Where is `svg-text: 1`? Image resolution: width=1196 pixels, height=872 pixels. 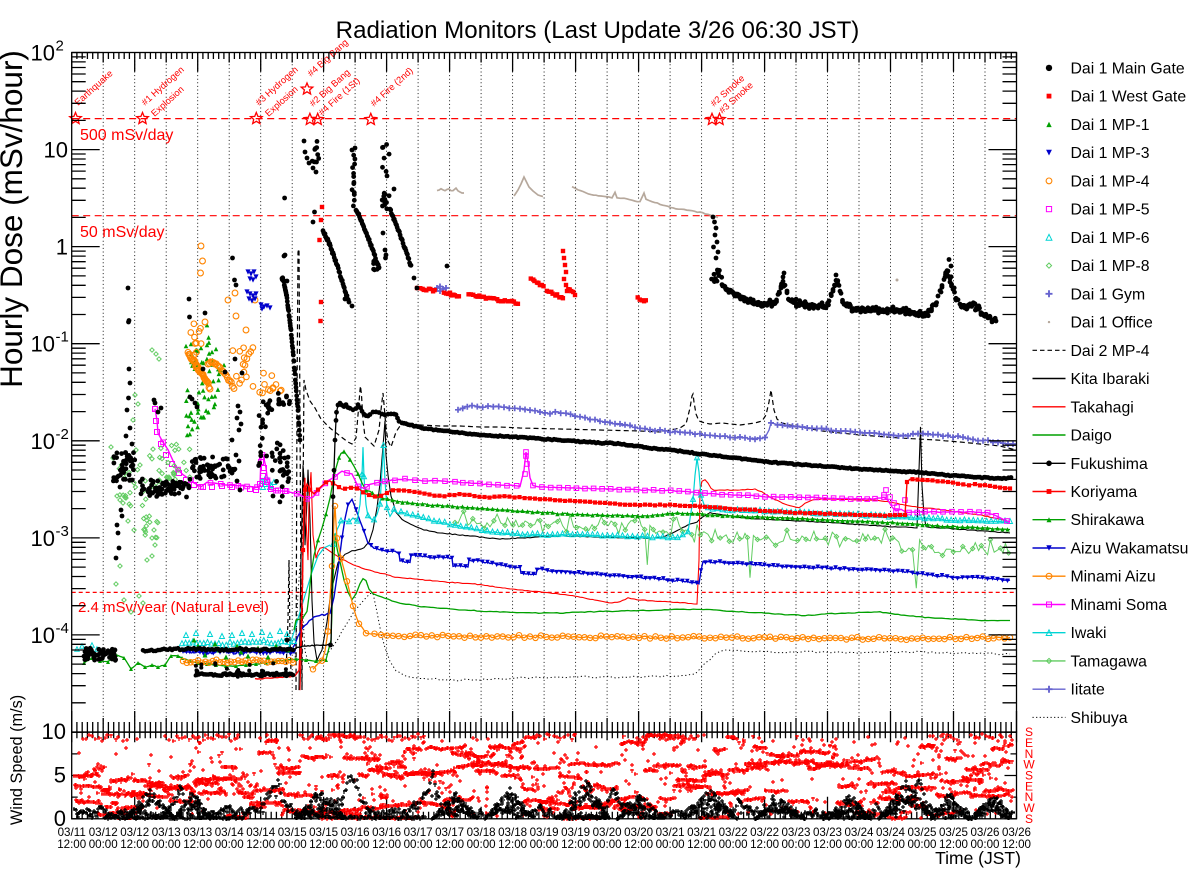
svg-text: 1 is located at coordinates (62, 247).